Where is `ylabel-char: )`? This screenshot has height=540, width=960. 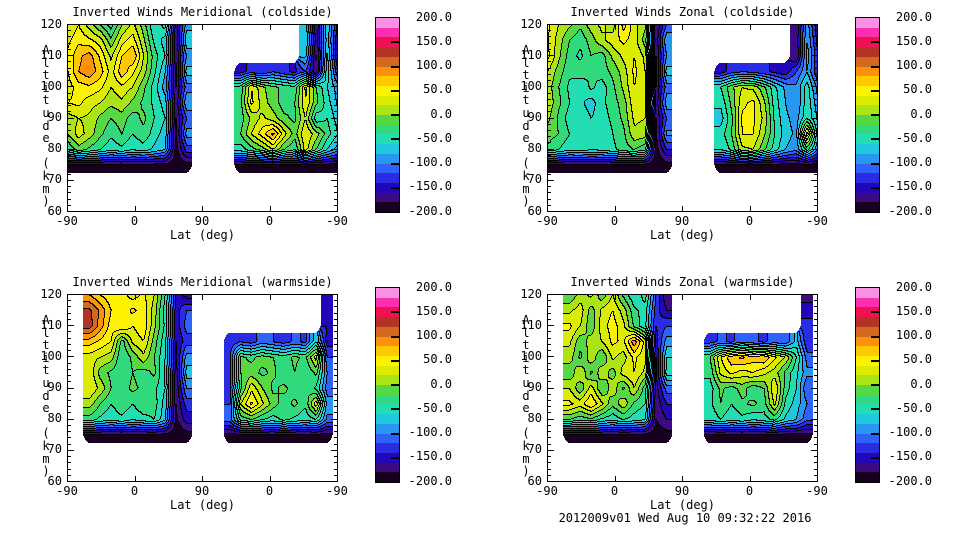 ylabel-char: ) is located at coordinates (526, 201).